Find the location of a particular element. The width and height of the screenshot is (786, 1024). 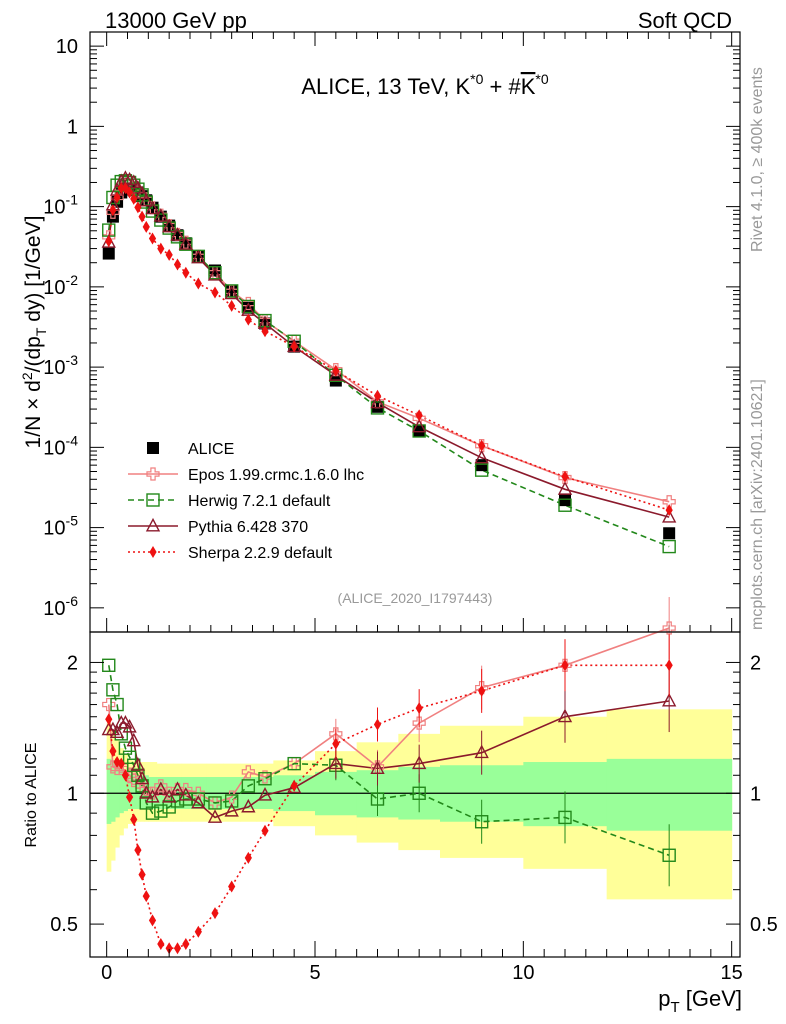

legend-label: Epos 1.99.crmc.1.6.0 lhc is located at coordinates (276, 475).